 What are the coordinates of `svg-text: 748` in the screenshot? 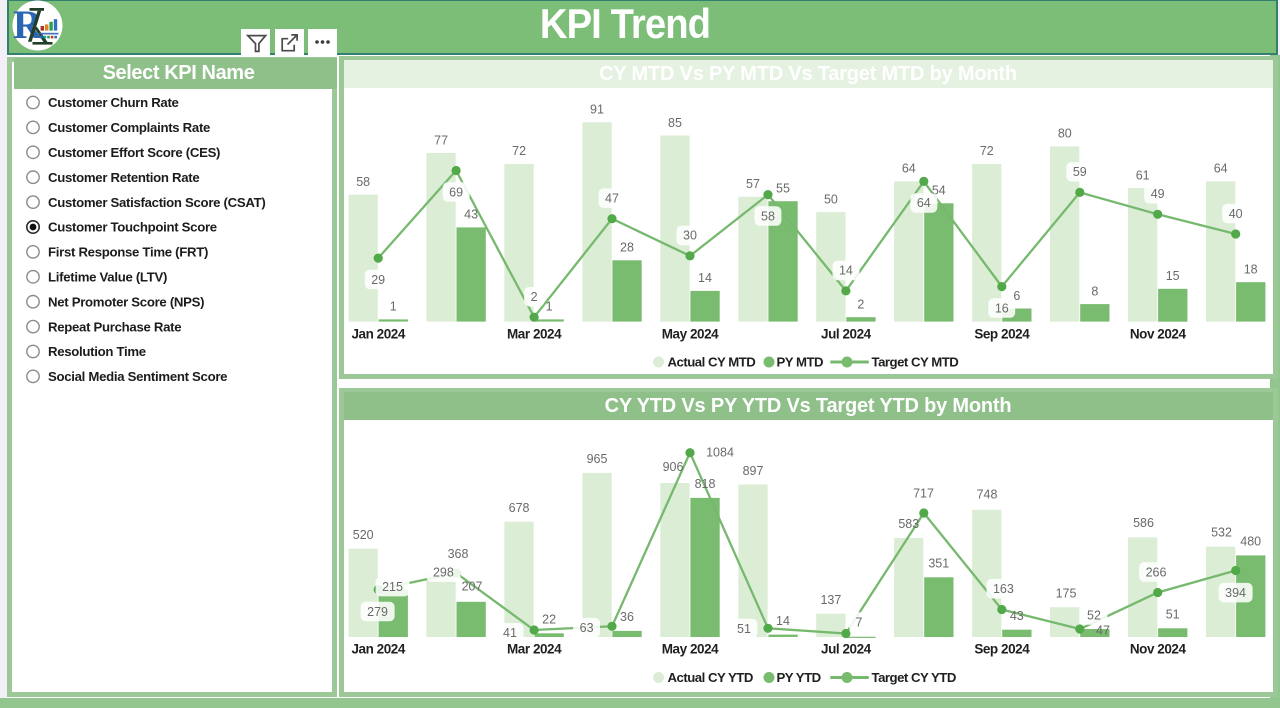 It's located at (987, 494).